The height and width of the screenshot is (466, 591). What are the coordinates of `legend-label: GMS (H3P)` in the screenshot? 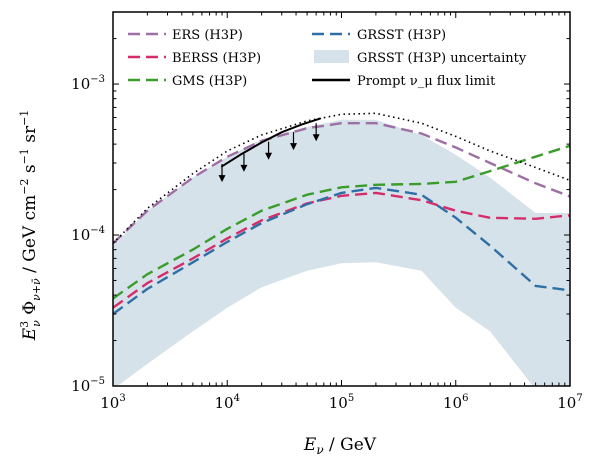 It's located at (209, 81).